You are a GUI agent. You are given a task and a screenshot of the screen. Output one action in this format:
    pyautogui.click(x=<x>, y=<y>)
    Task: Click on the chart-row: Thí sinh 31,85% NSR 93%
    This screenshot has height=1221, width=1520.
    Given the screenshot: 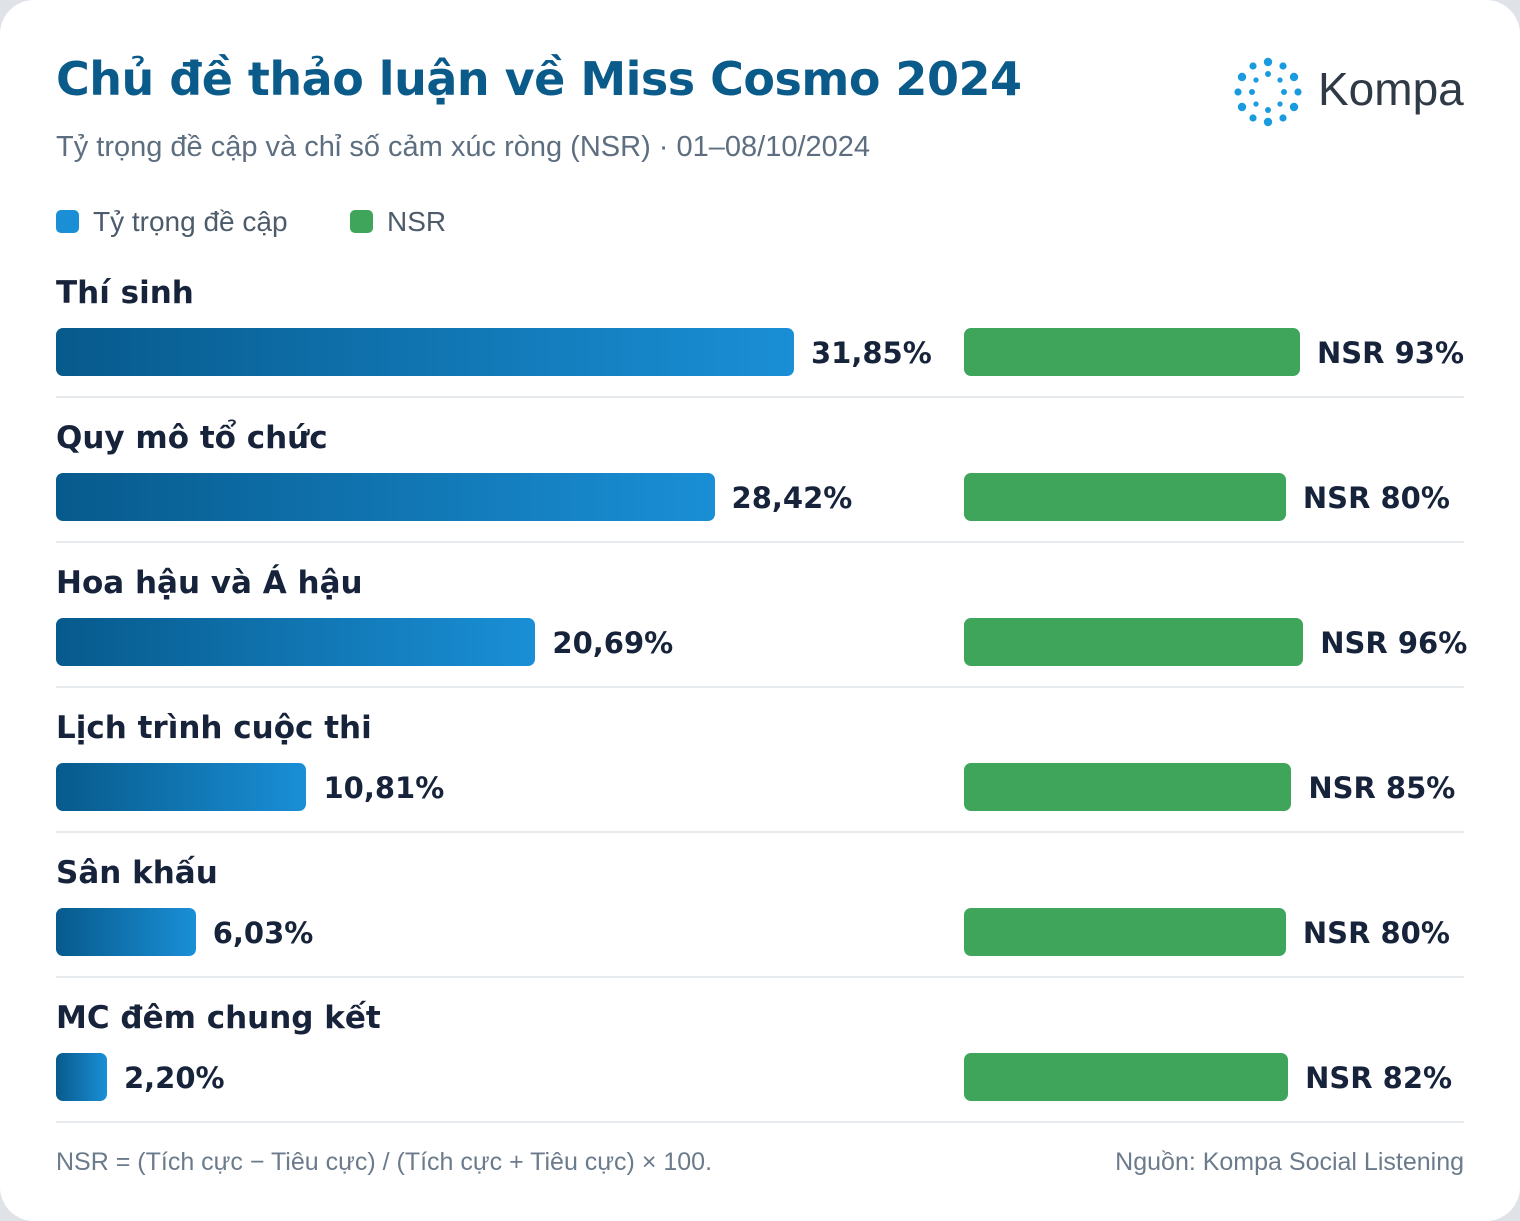 What is the action you would take?
    pyautogui.click(x=760, y=347)
    